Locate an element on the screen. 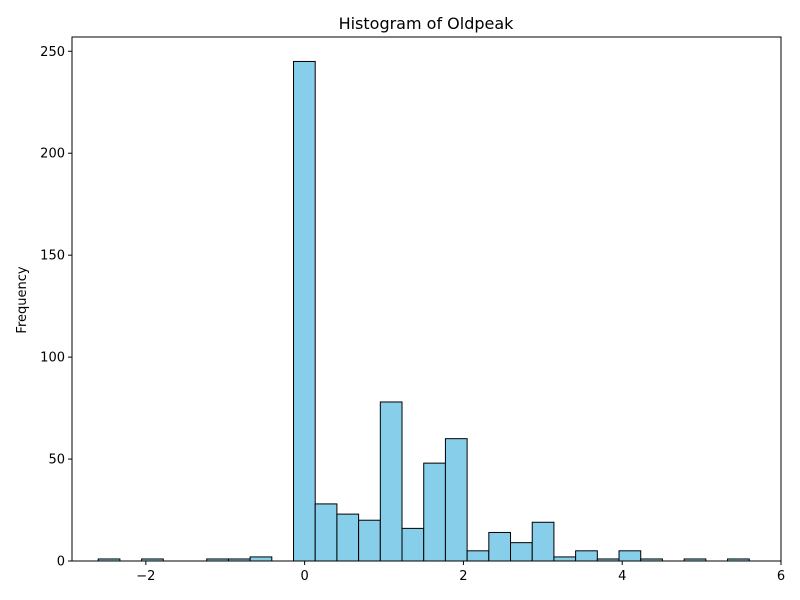 The width and height of the screenshot is (800, 600). y-tick-label: 250 is located at coordinates (52, 52).